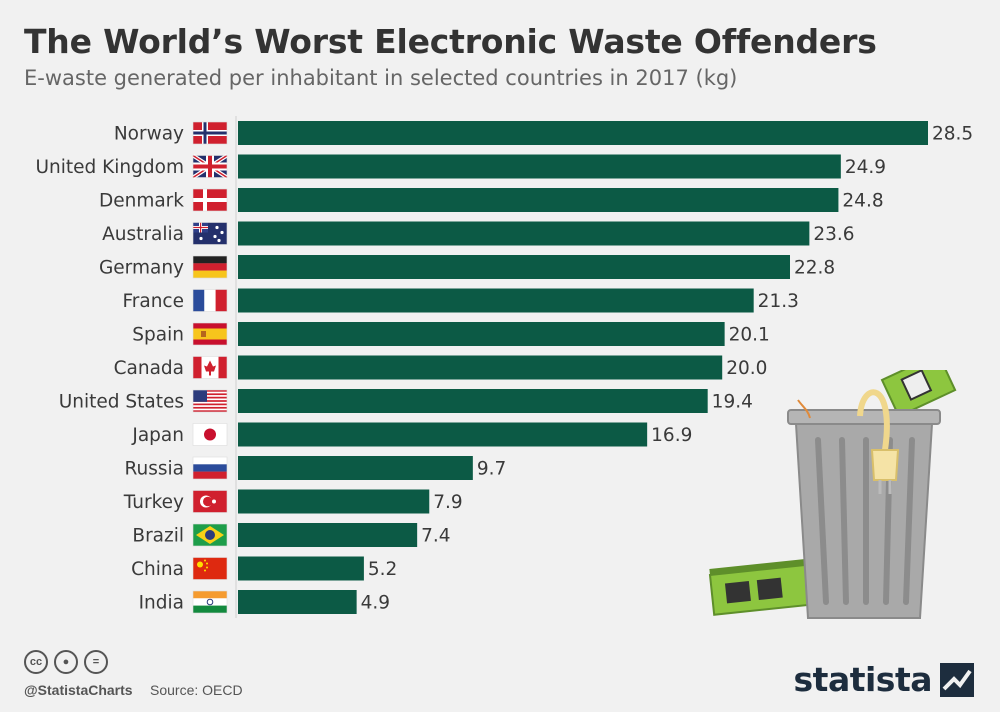 Image resolution: width=1000 pixels, height=712 pixels. What do you see at coordinates (491, 469) in the screenshot?
I see `value-label: 9.7` at bounding box center [491, 469].